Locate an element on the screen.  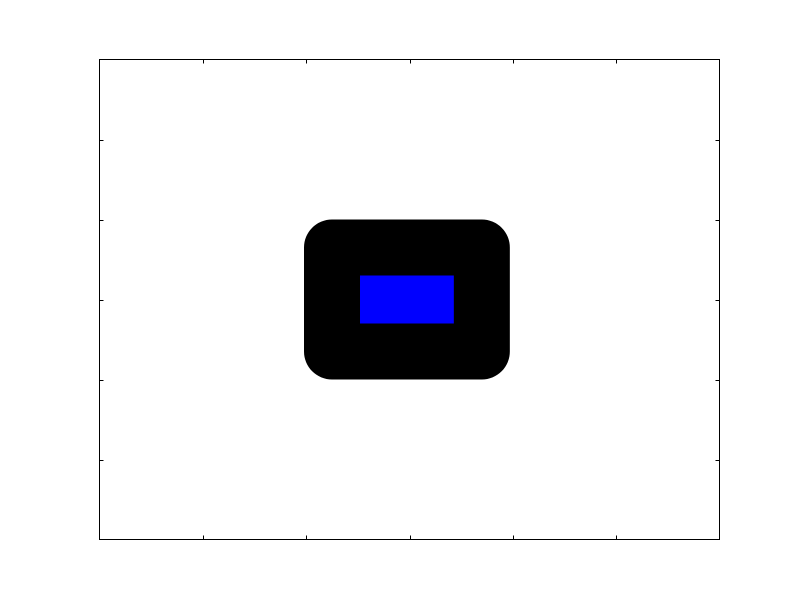
patch-layer is located at coordinates (407, 299).